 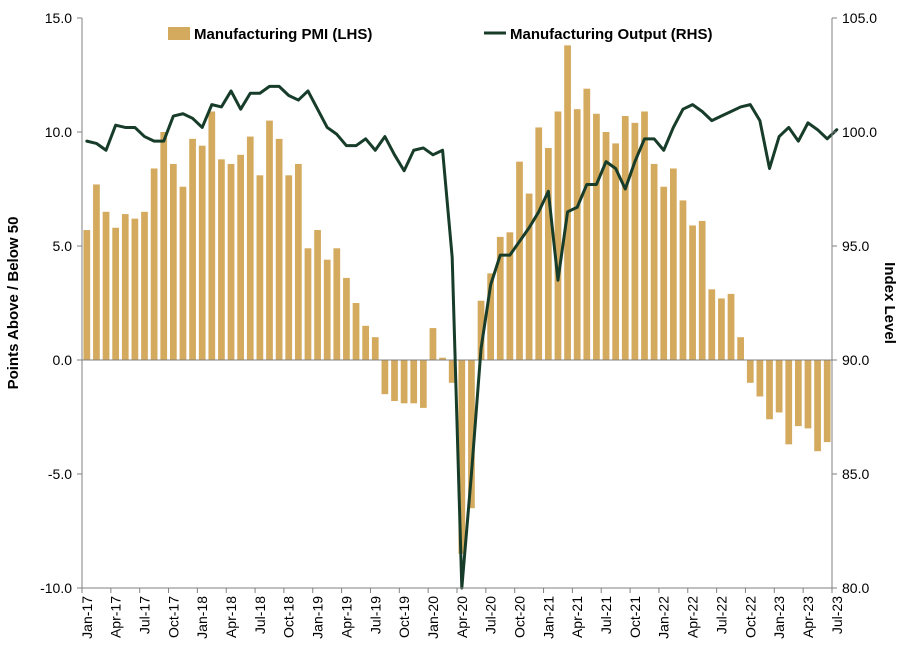 I want to click on x-axis-tick-label: Oct-22, so click(x=750, y=617).